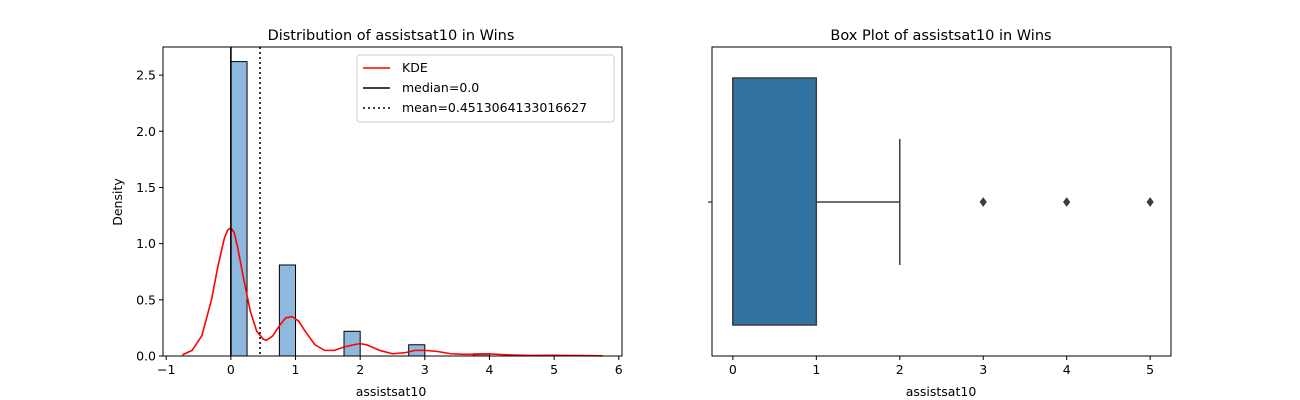 The image size is (1300, 400). What do you see at coordinates (117, 202) in the screenshot?
I see `histogram-y-axis-label: Density` at bounding box center [117, 202].